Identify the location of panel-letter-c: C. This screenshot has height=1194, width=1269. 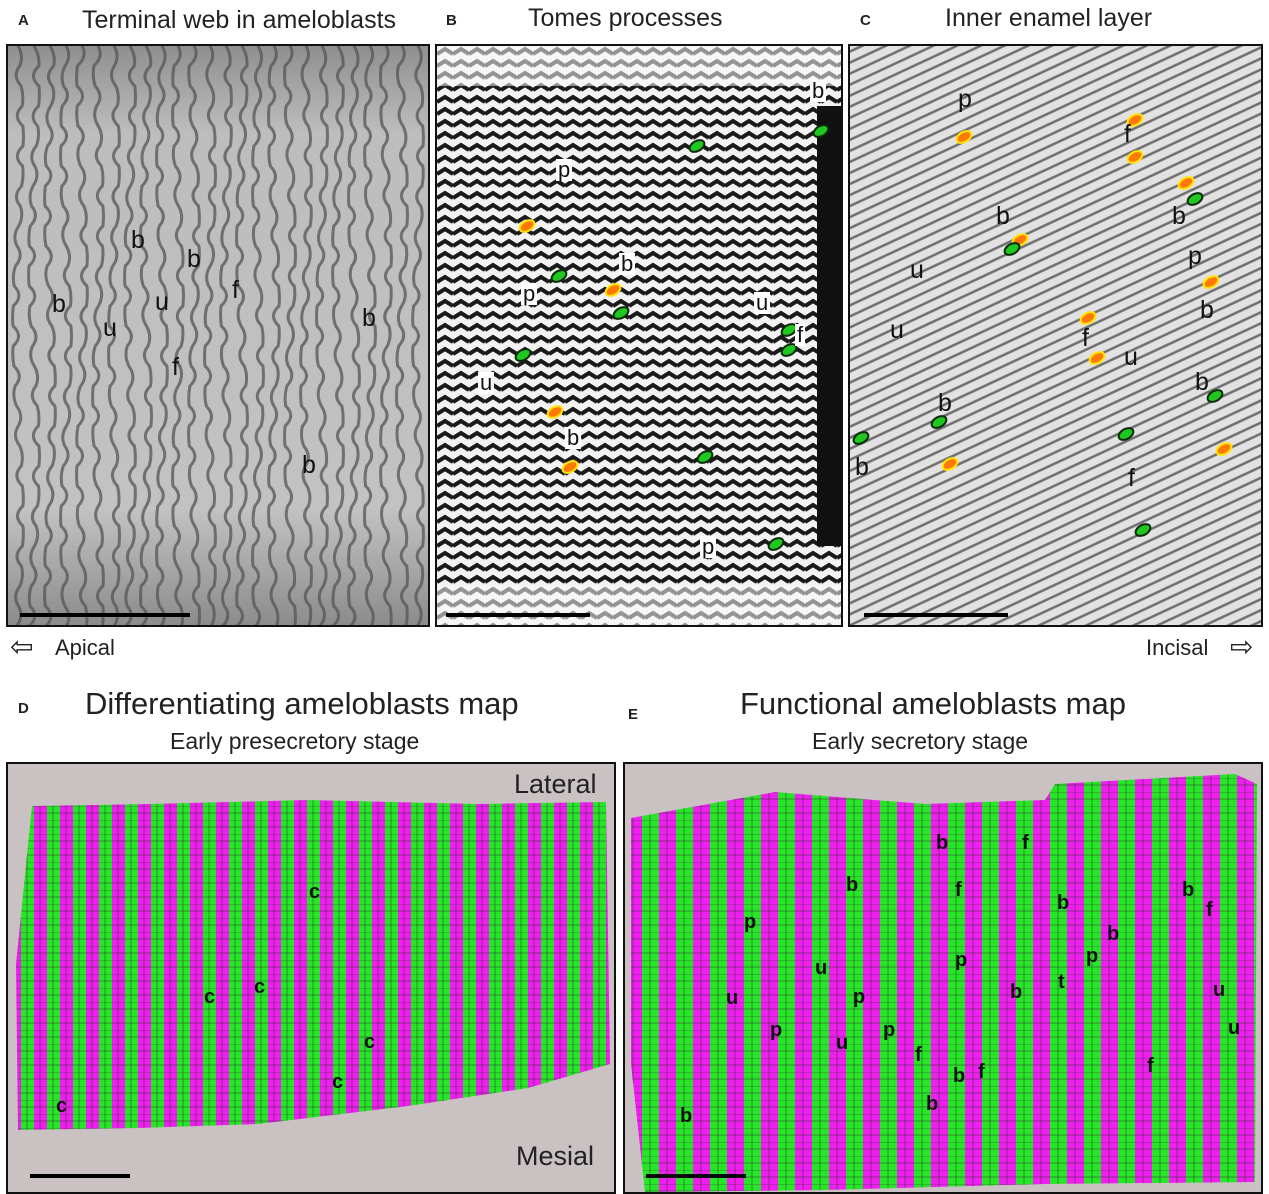
(865, 20).